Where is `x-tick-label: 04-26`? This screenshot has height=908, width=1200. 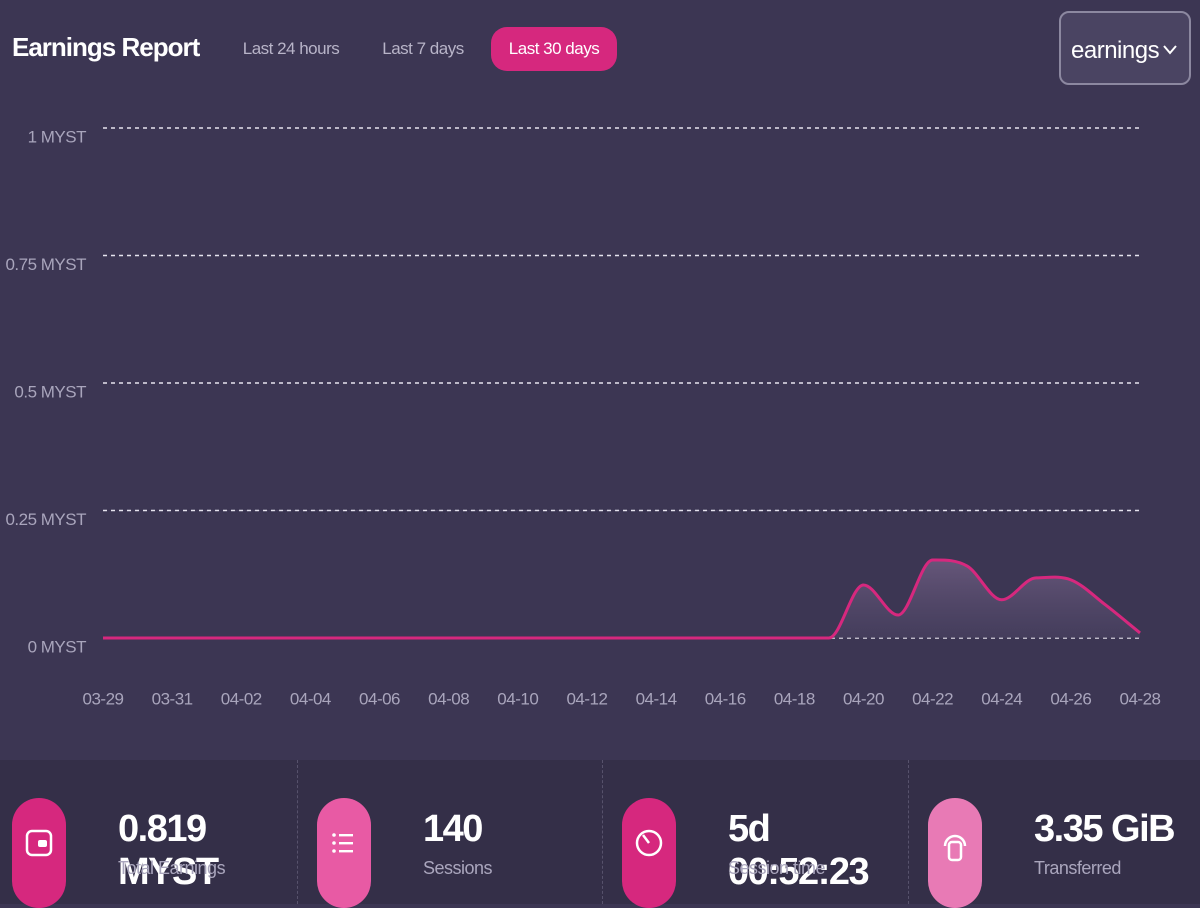
x-tick-label: 04-26 is located at coordinates (1070, 698).